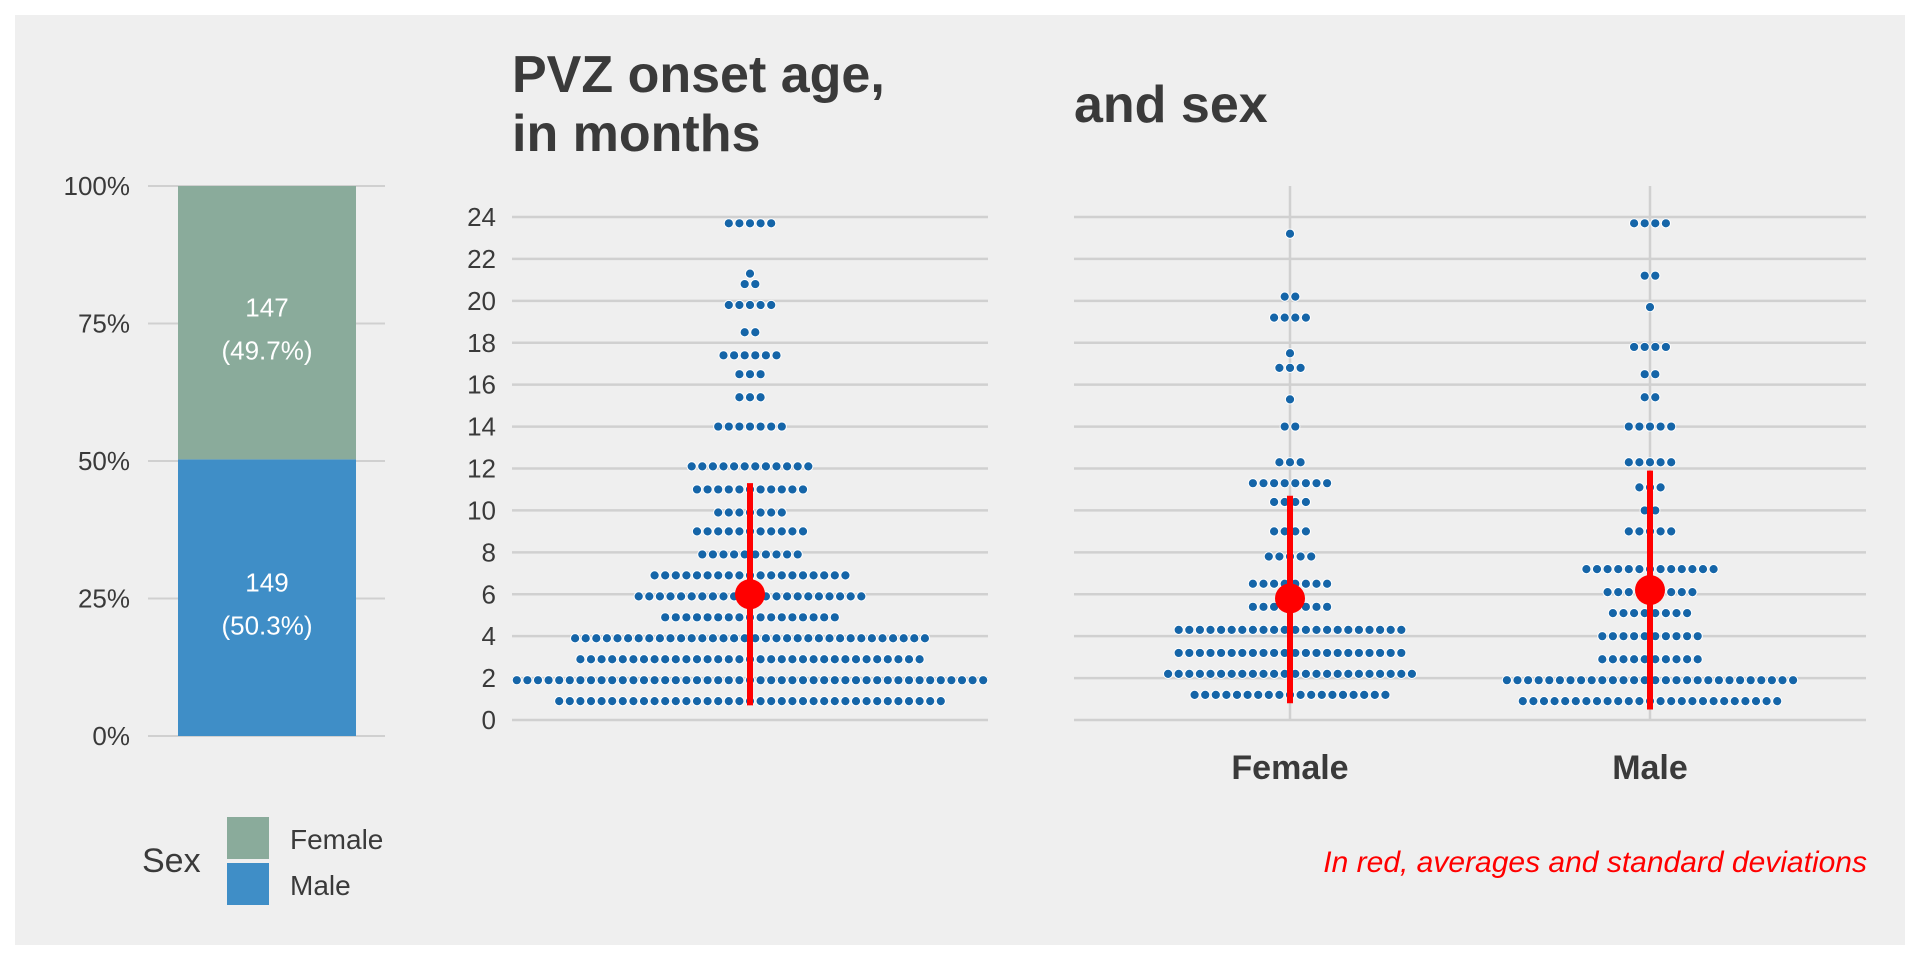 This screenshot has width=1920, height=965. What do you see at coordinates (489, 678) in the screenshot?
I see `overall-dotplot-y-tick: 2` at bounding box center [489, 678].